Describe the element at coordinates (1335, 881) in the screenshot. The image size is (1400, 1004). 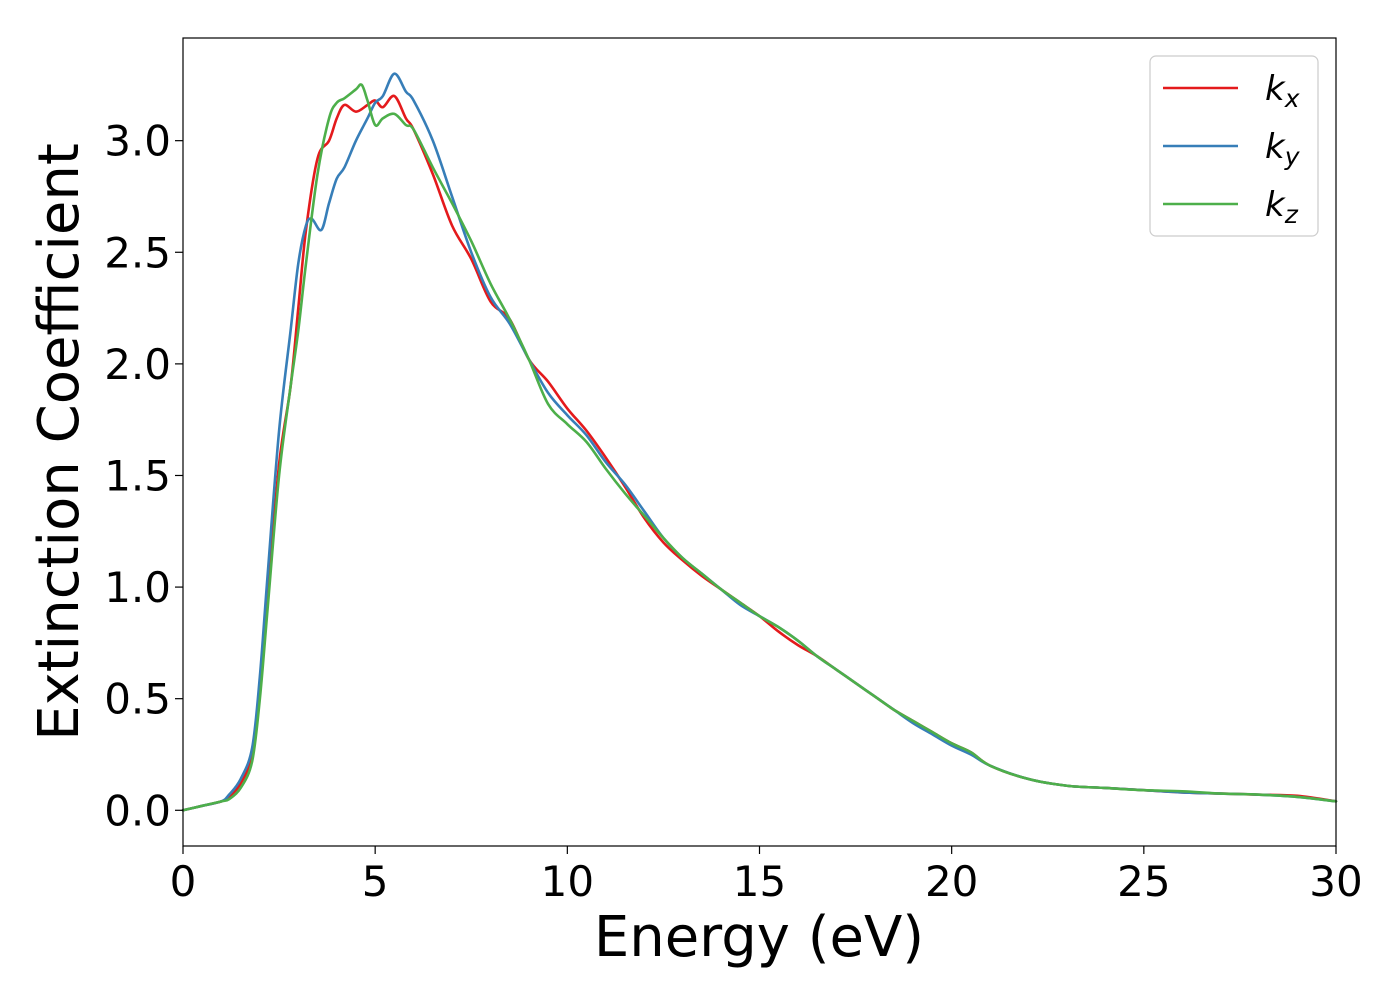
I see `x-tick-label: 30` at that location.